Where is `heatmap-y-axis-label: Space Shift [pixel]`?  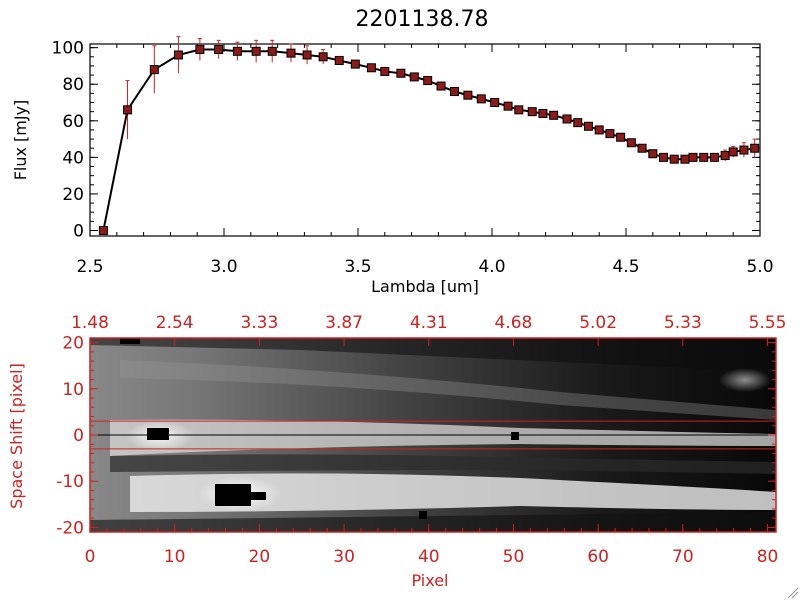
heatmap-y-axis-label: Space Shift [pixel] is located at coordinates (16, 436).